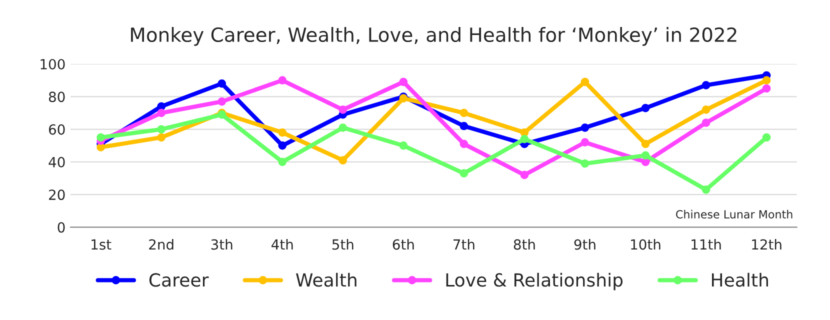 This screenshot has width=830, height=320. What do you see at coordinates (282, 244) in the screenshot?
I see `x-tick-label: 4th` at bounding box center [282, 244].